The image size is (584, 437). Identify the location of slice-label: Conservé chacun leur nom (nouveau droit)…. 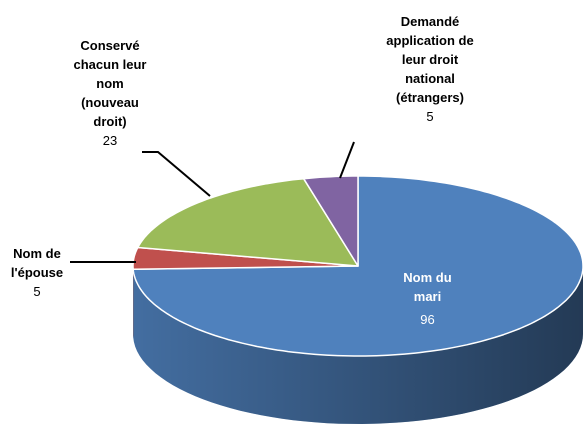
(110, 93).